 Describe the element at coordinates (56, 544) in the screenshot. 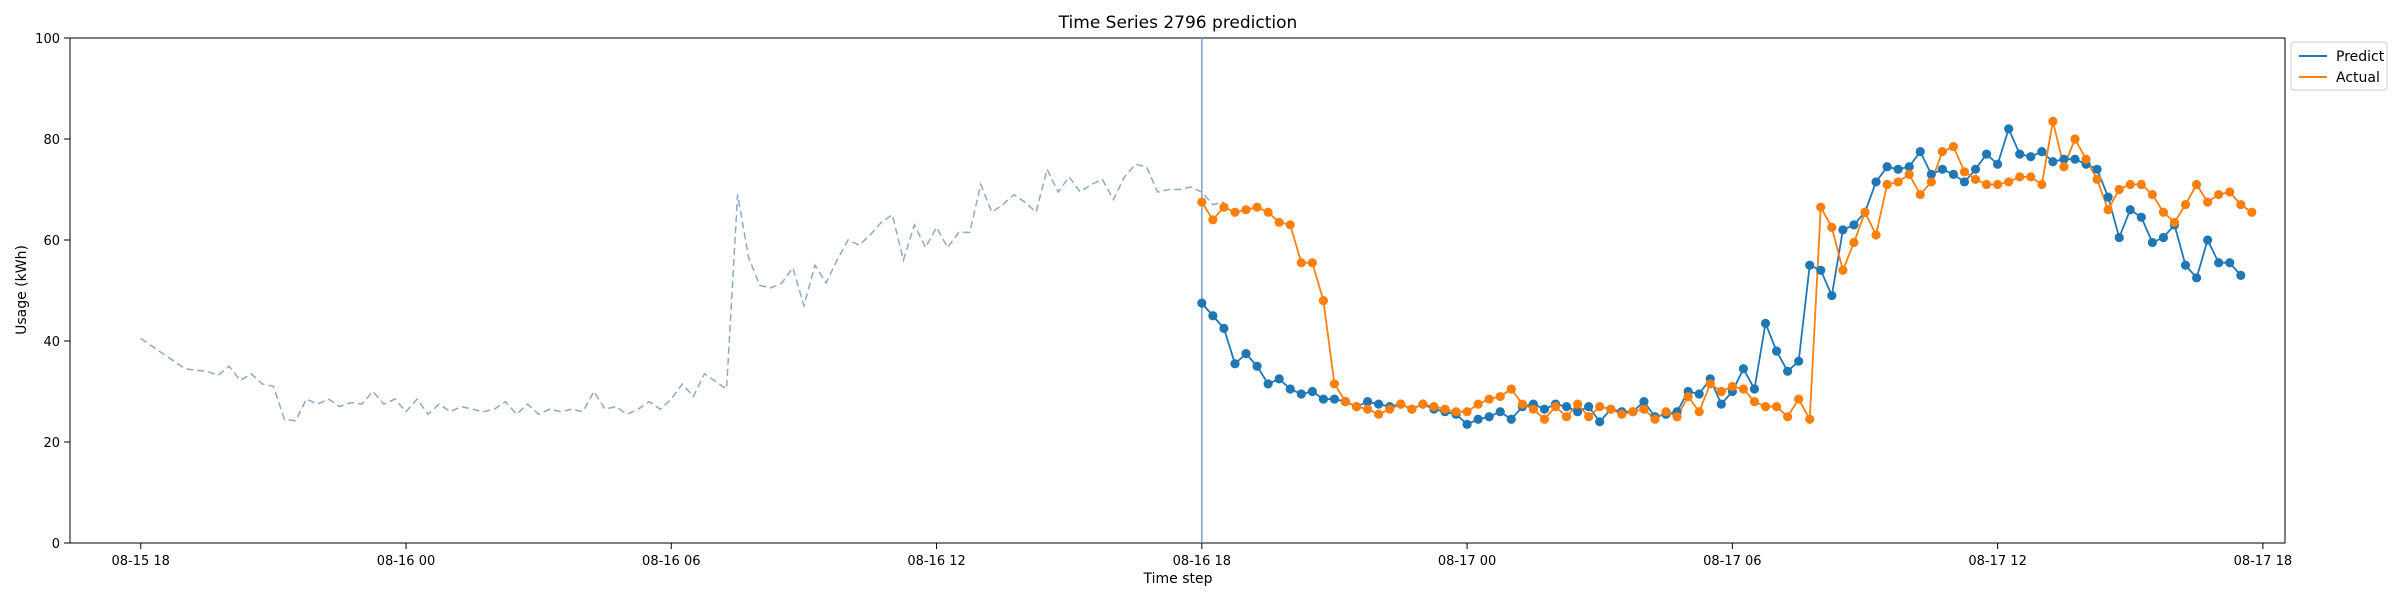

I see `y-tick-label: 0` at that location.